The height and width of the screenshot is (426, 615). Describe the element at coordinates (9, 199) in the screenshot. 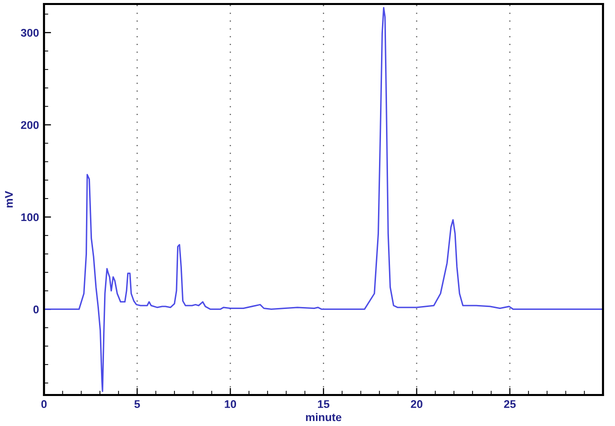

I see `y-axis-title: mV` at that location.